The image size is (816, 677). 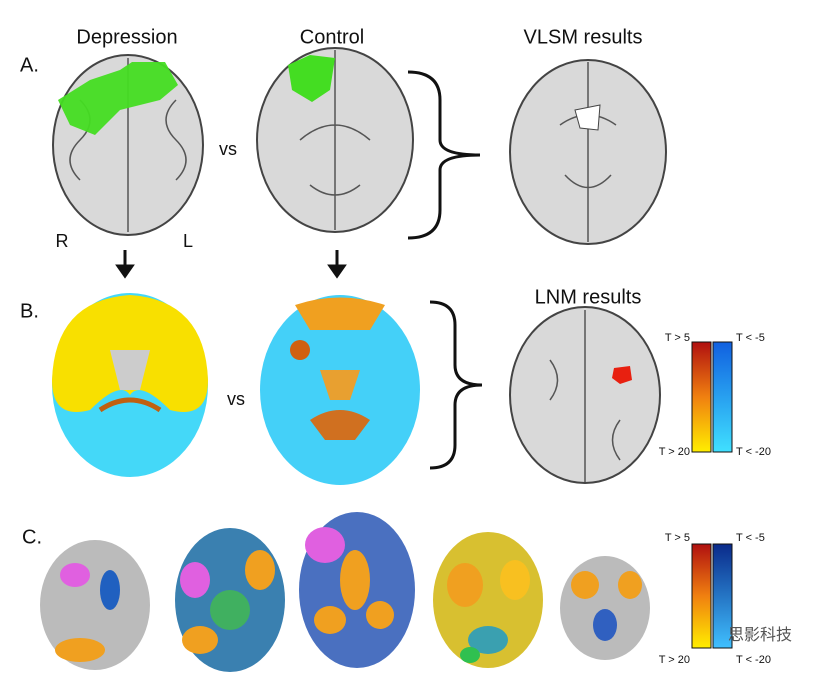 What do you see at coordinates (128, 145) in the screenshot?
I see `brain-depression` at bounding box center [128, 145].